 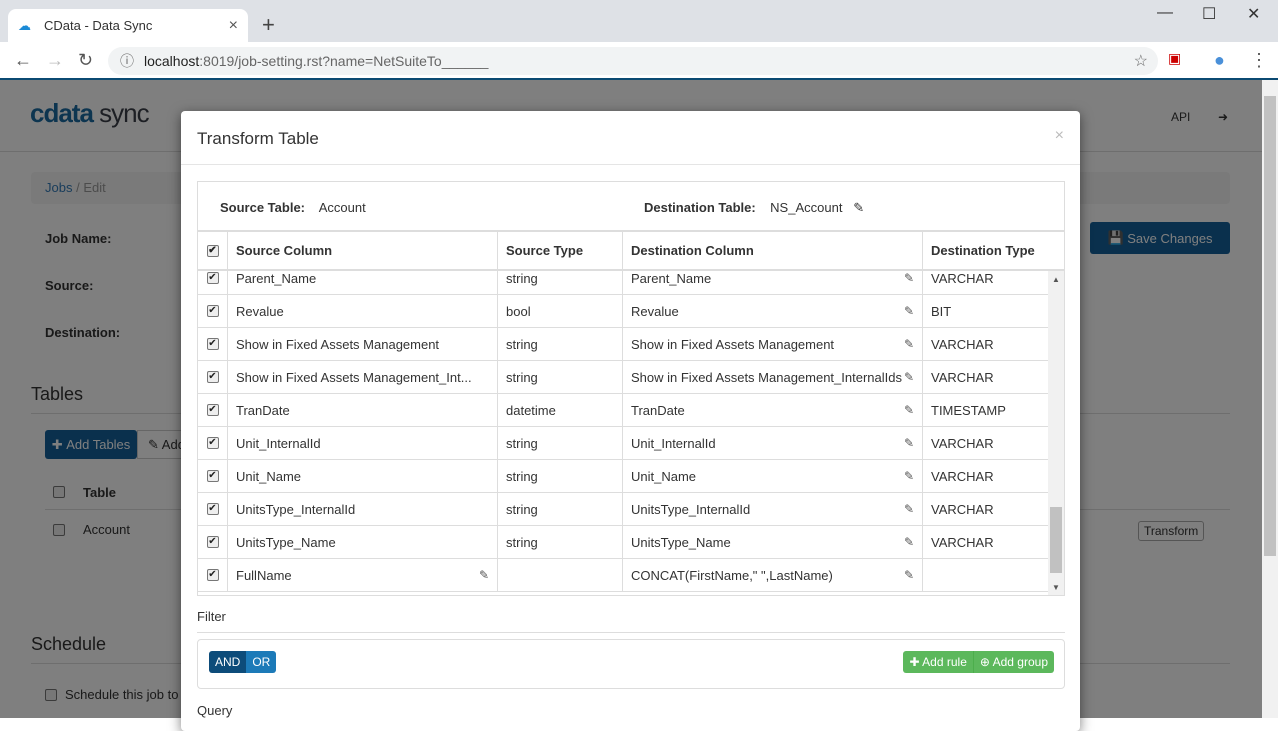 I want to click on destination-column-name: UnitsType_Name, so click(x=681, y=542).